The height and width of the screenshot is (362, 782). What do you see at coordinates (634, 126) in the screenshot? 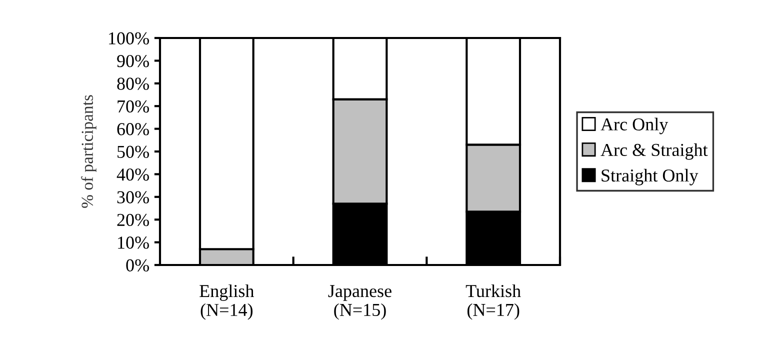
I see `legend-label: Arc Only` at bounding box center [634, 126].